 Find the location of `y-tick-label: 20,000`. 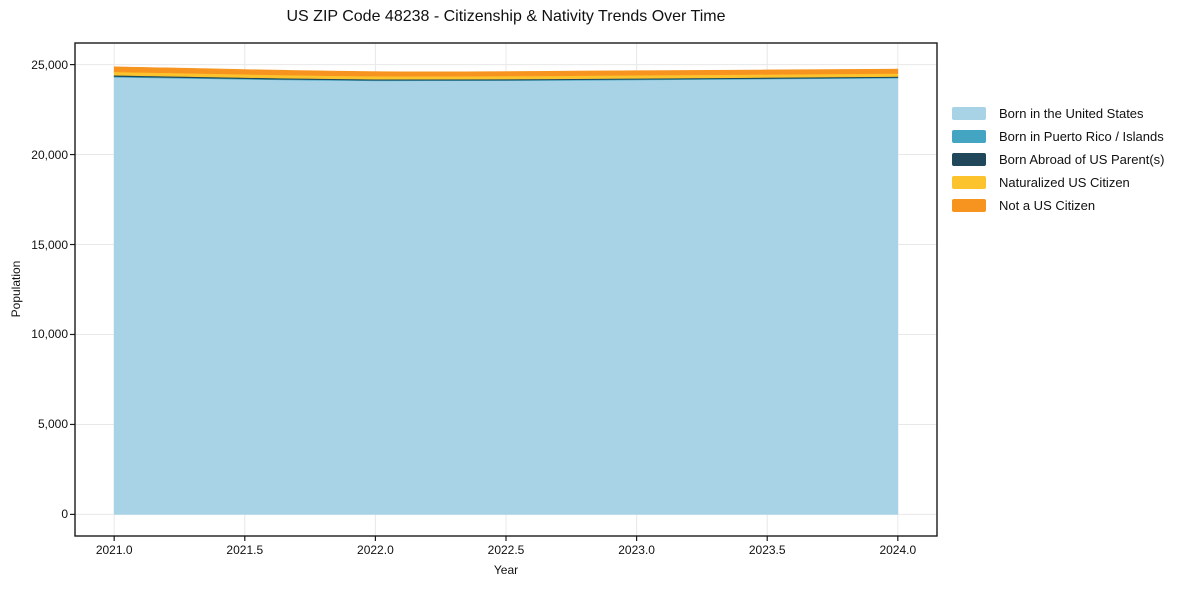

y-tick-label: 20,000 is located at coordinates (49, 154).